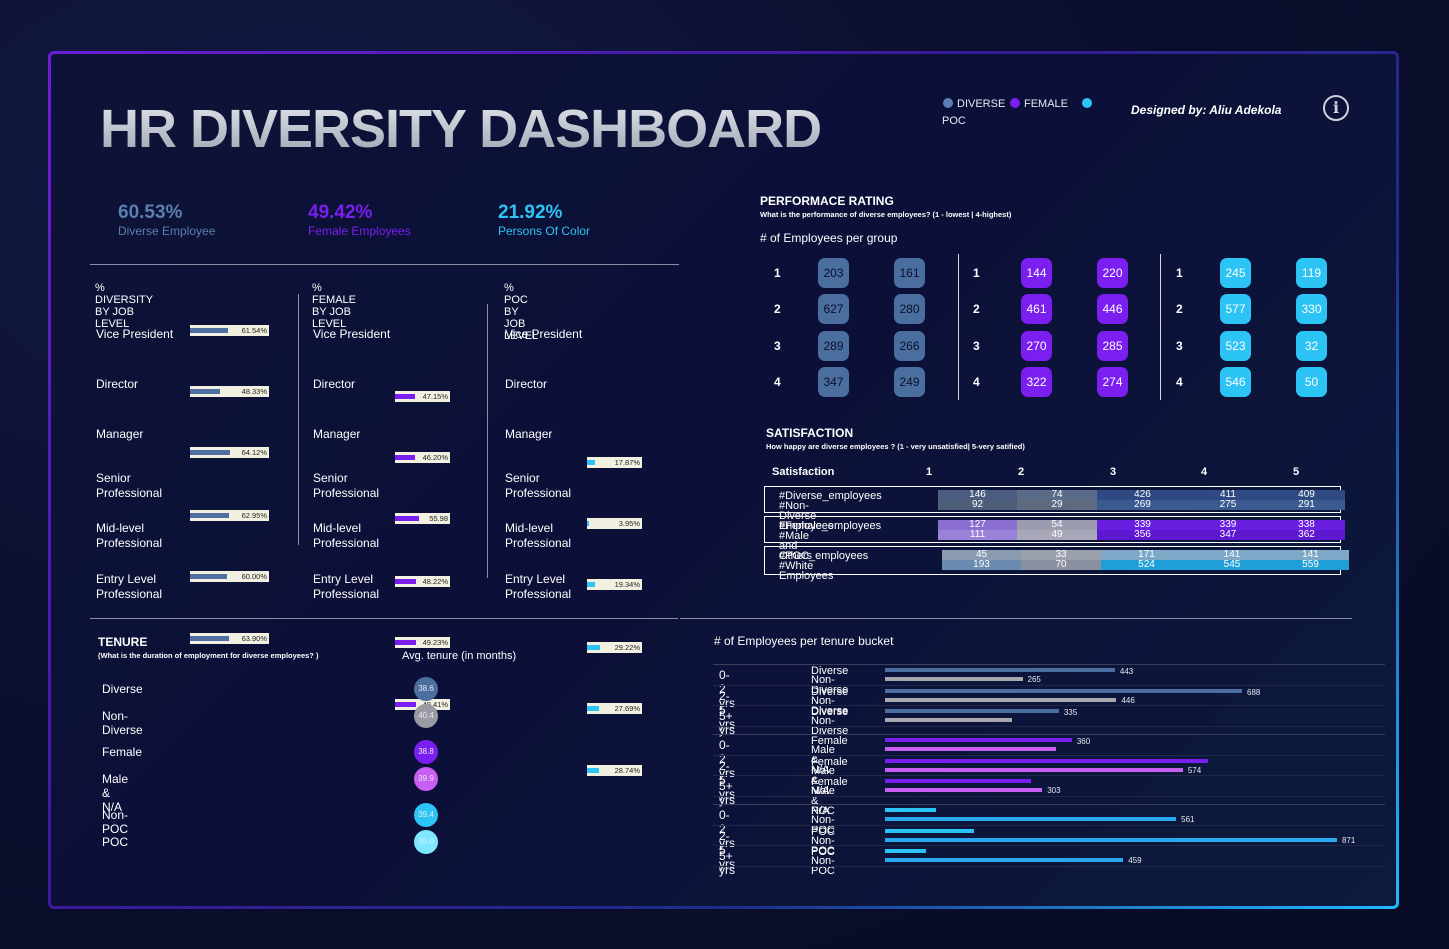 Image resolution: width=1449 pixels, height=949 pixels. I want to click on perf-tile: 245, so click(1235, 273).